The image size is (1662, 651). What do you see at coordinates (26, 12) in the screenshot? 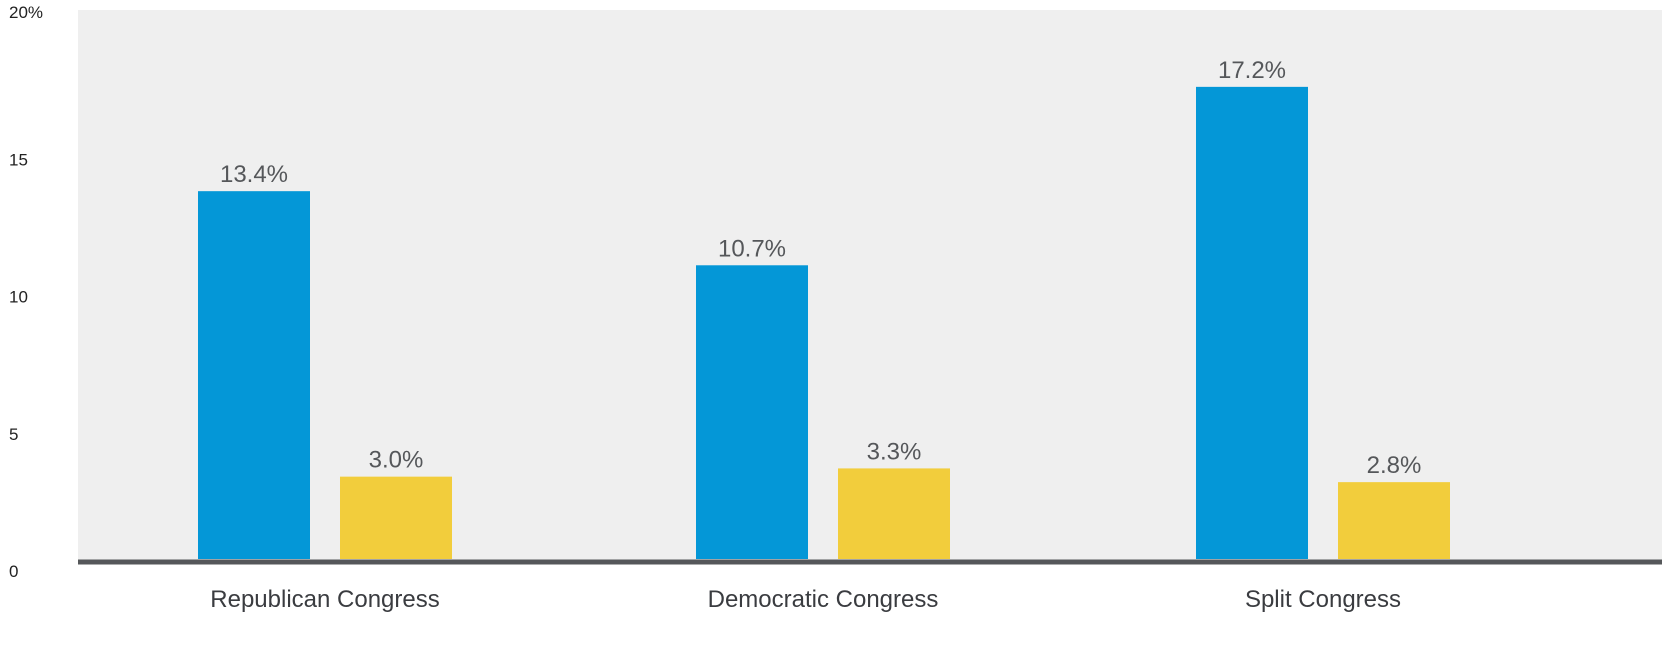
I see `y-tick-label: 20%` at bounding box center [26, 12].